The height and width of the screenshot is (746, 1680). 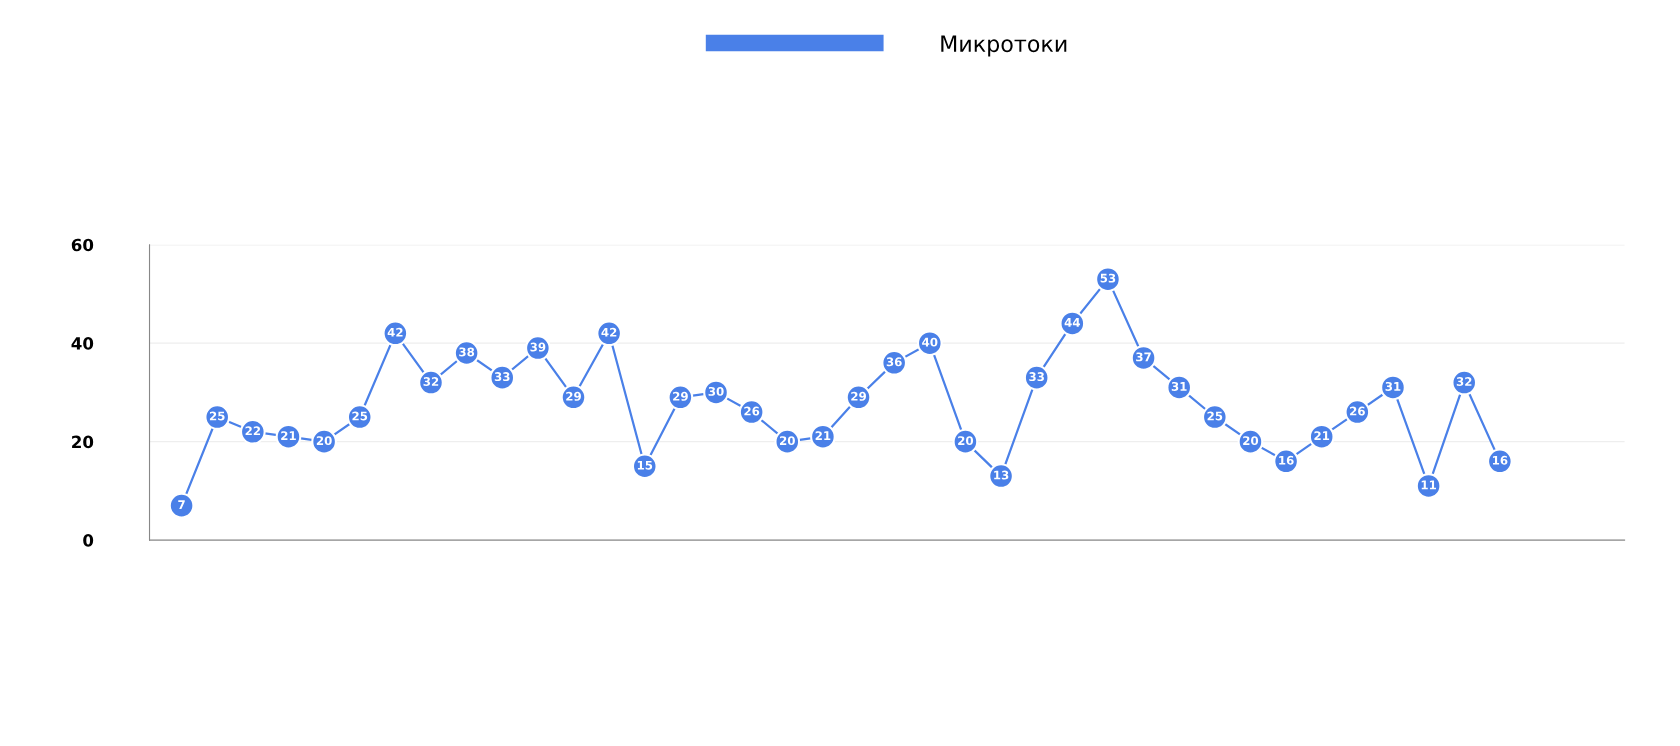 I want to click on data-label: 15, so click(x=645, y=465).